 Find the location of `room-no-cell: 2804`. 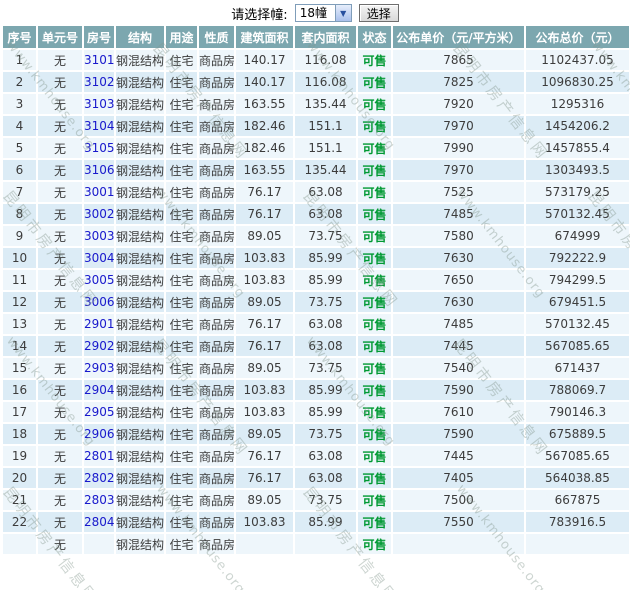

room-no-cell: 2804 is located at coordinates (99, 522).